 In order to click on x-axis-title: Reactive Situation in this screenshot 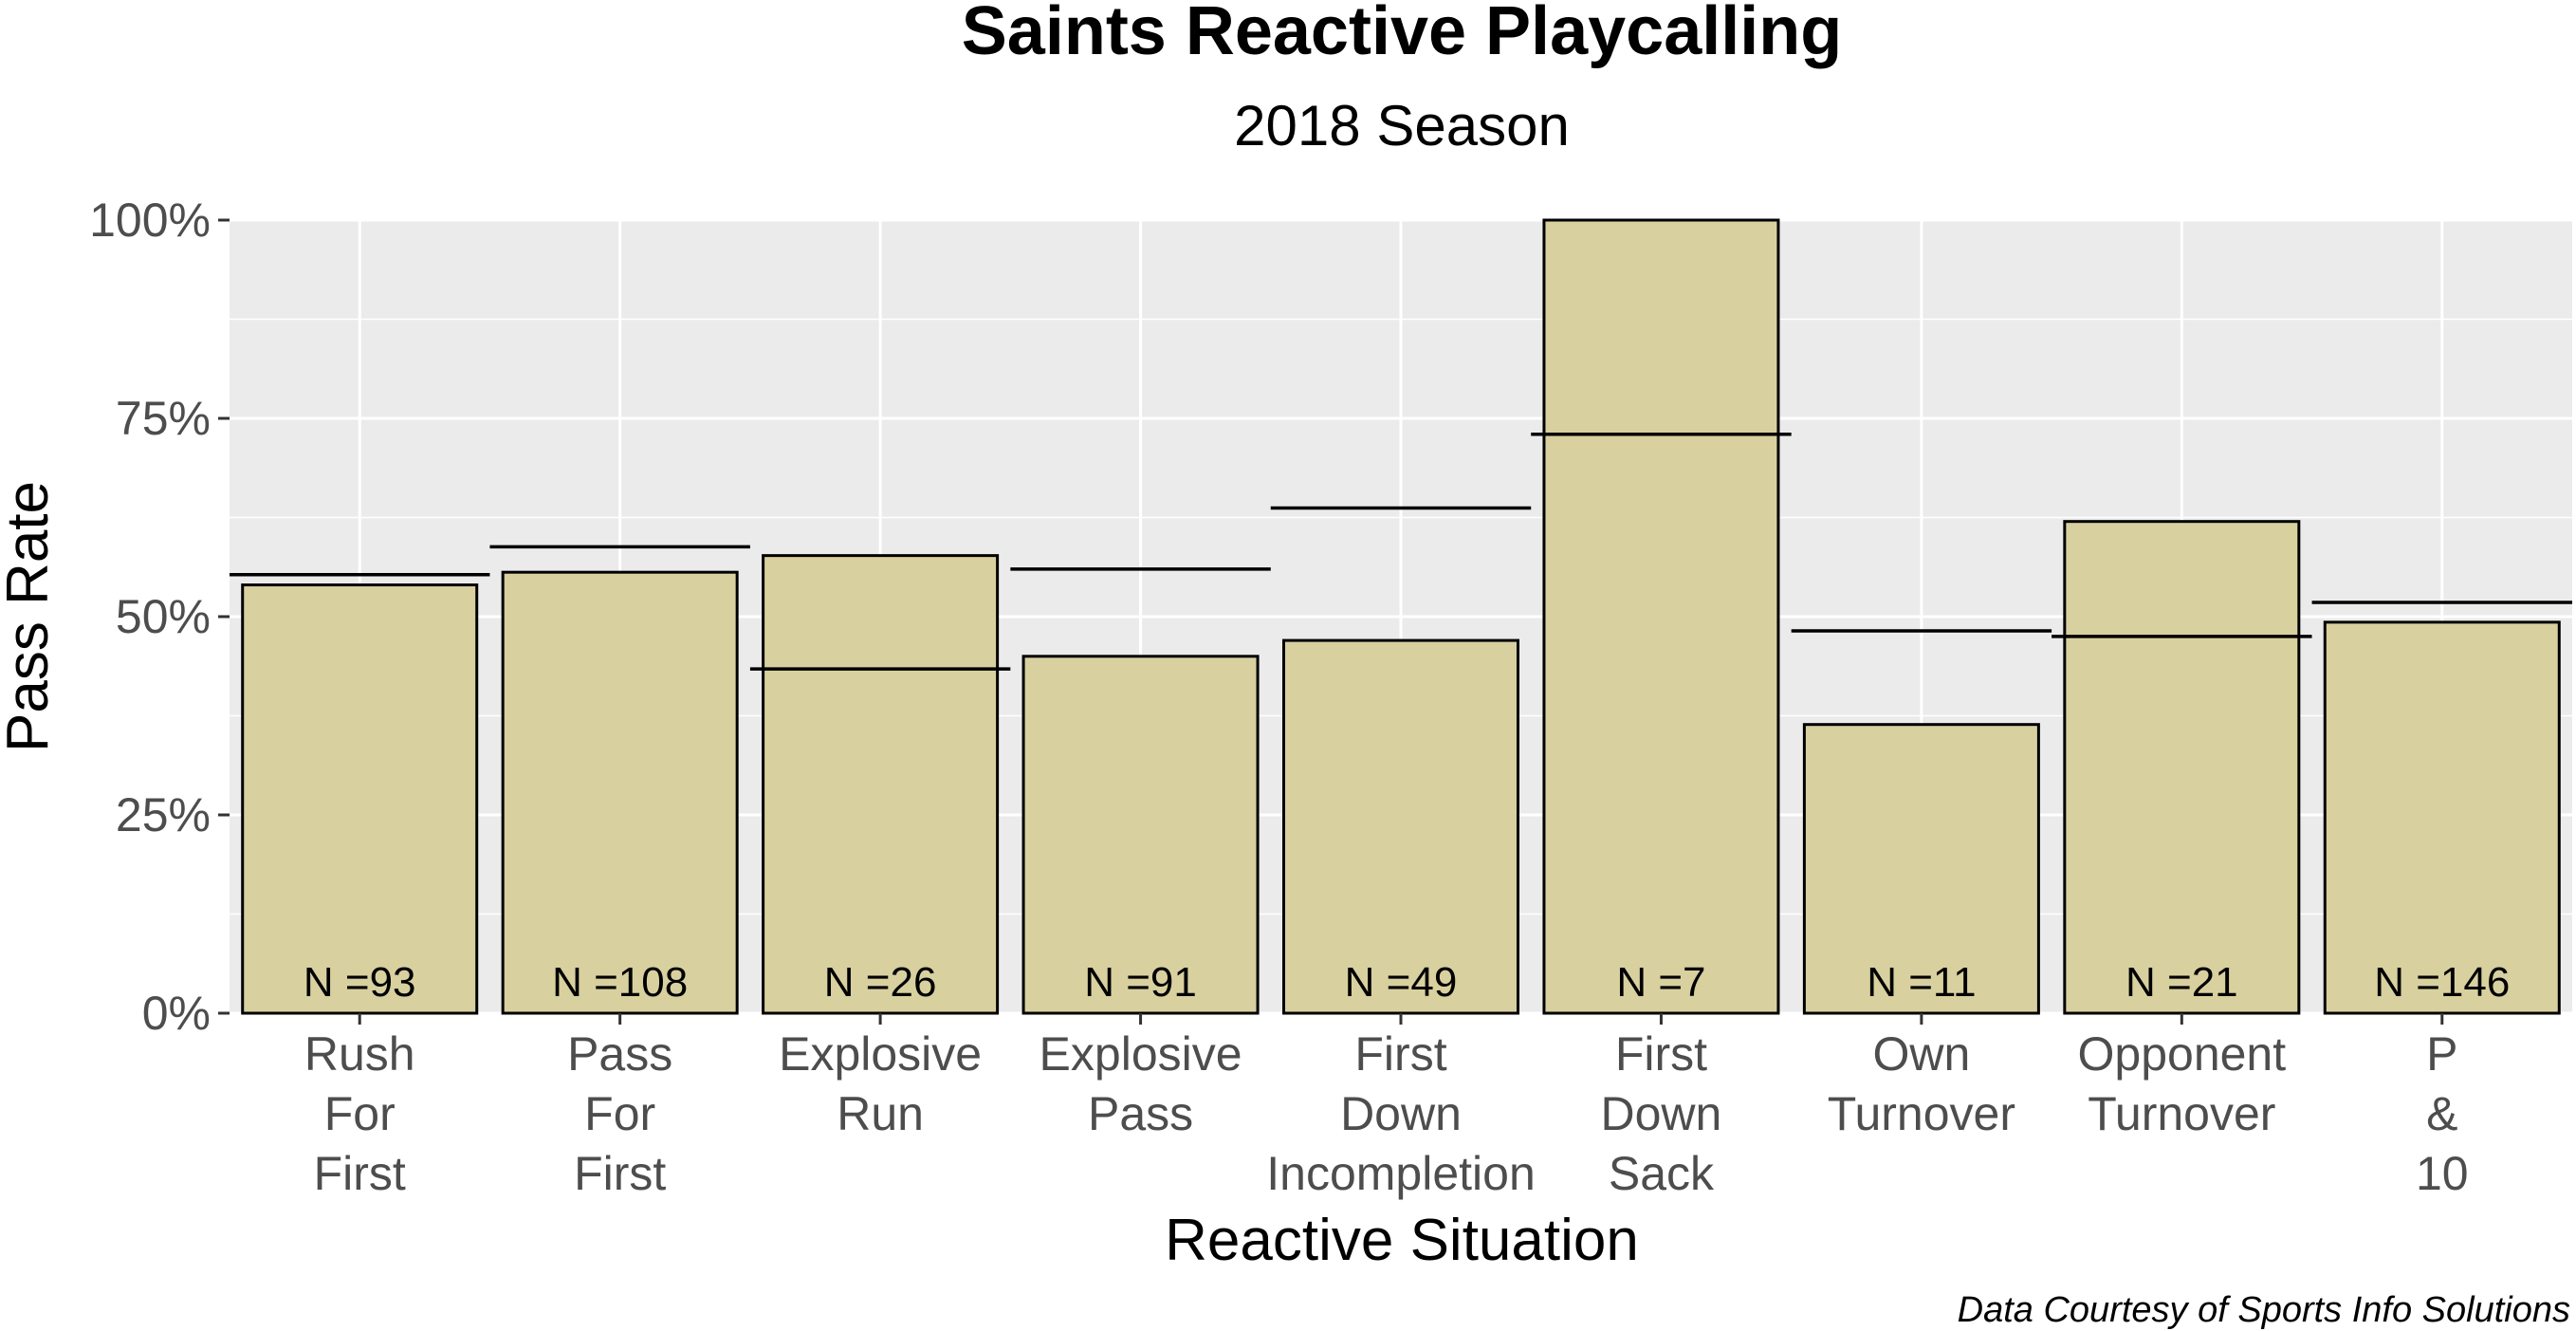, I will do `click(1402, 1240)`.